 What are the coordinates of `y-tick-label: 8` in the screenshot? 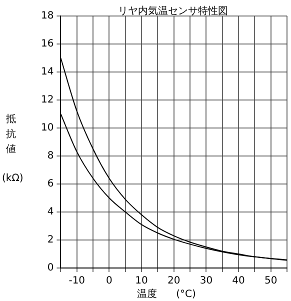 It's located at (50, 156).